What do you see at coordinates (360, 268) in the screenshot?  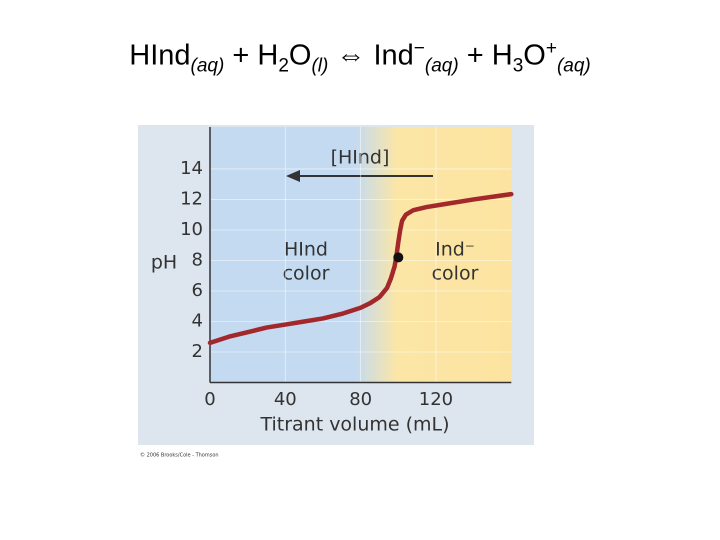 I see `data-line` at bounding box center [360, 268].